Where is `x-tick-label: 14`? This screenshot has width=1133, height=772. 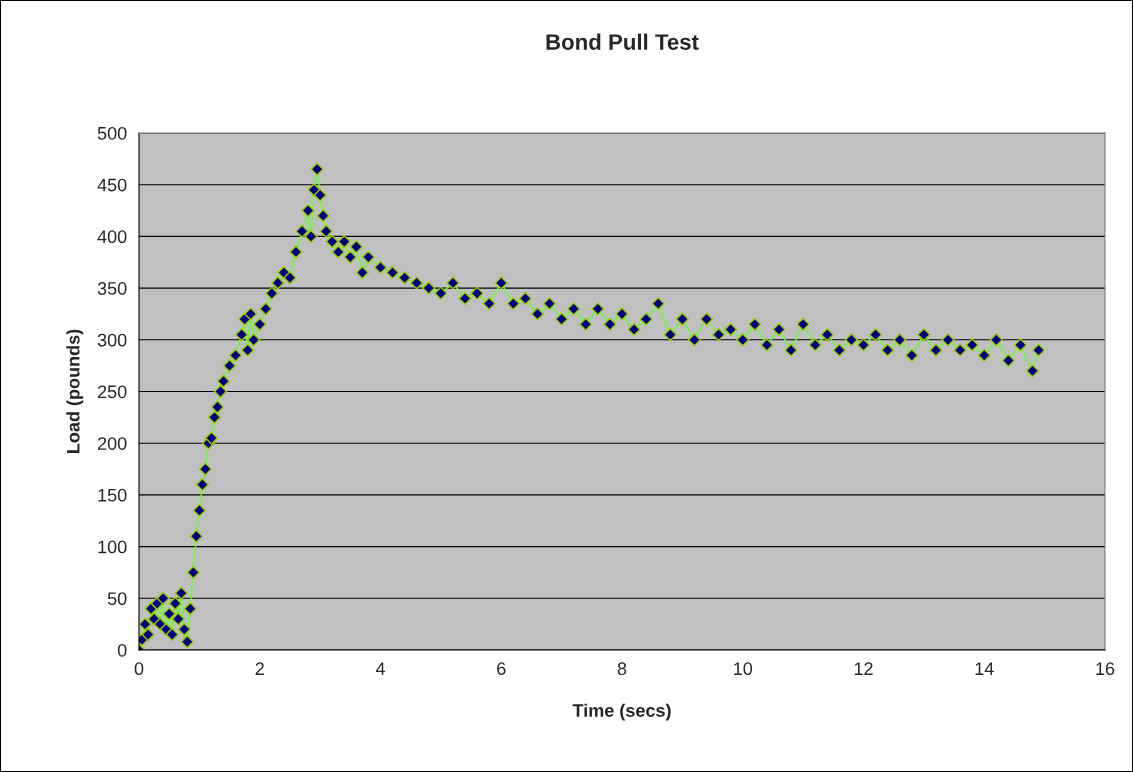 x-tick-label: 14 is located at coordinates (984, 668).